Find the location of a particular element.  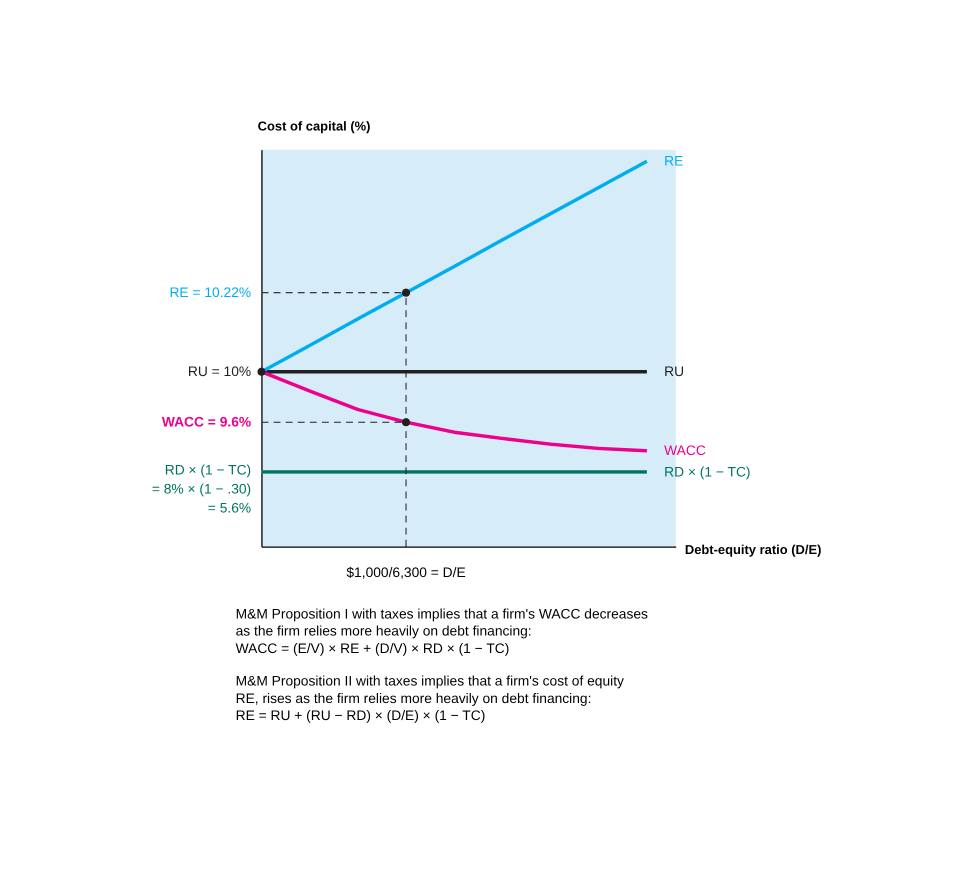

series-label: RD × (1 − TC) is located at coordinates (707, 472).